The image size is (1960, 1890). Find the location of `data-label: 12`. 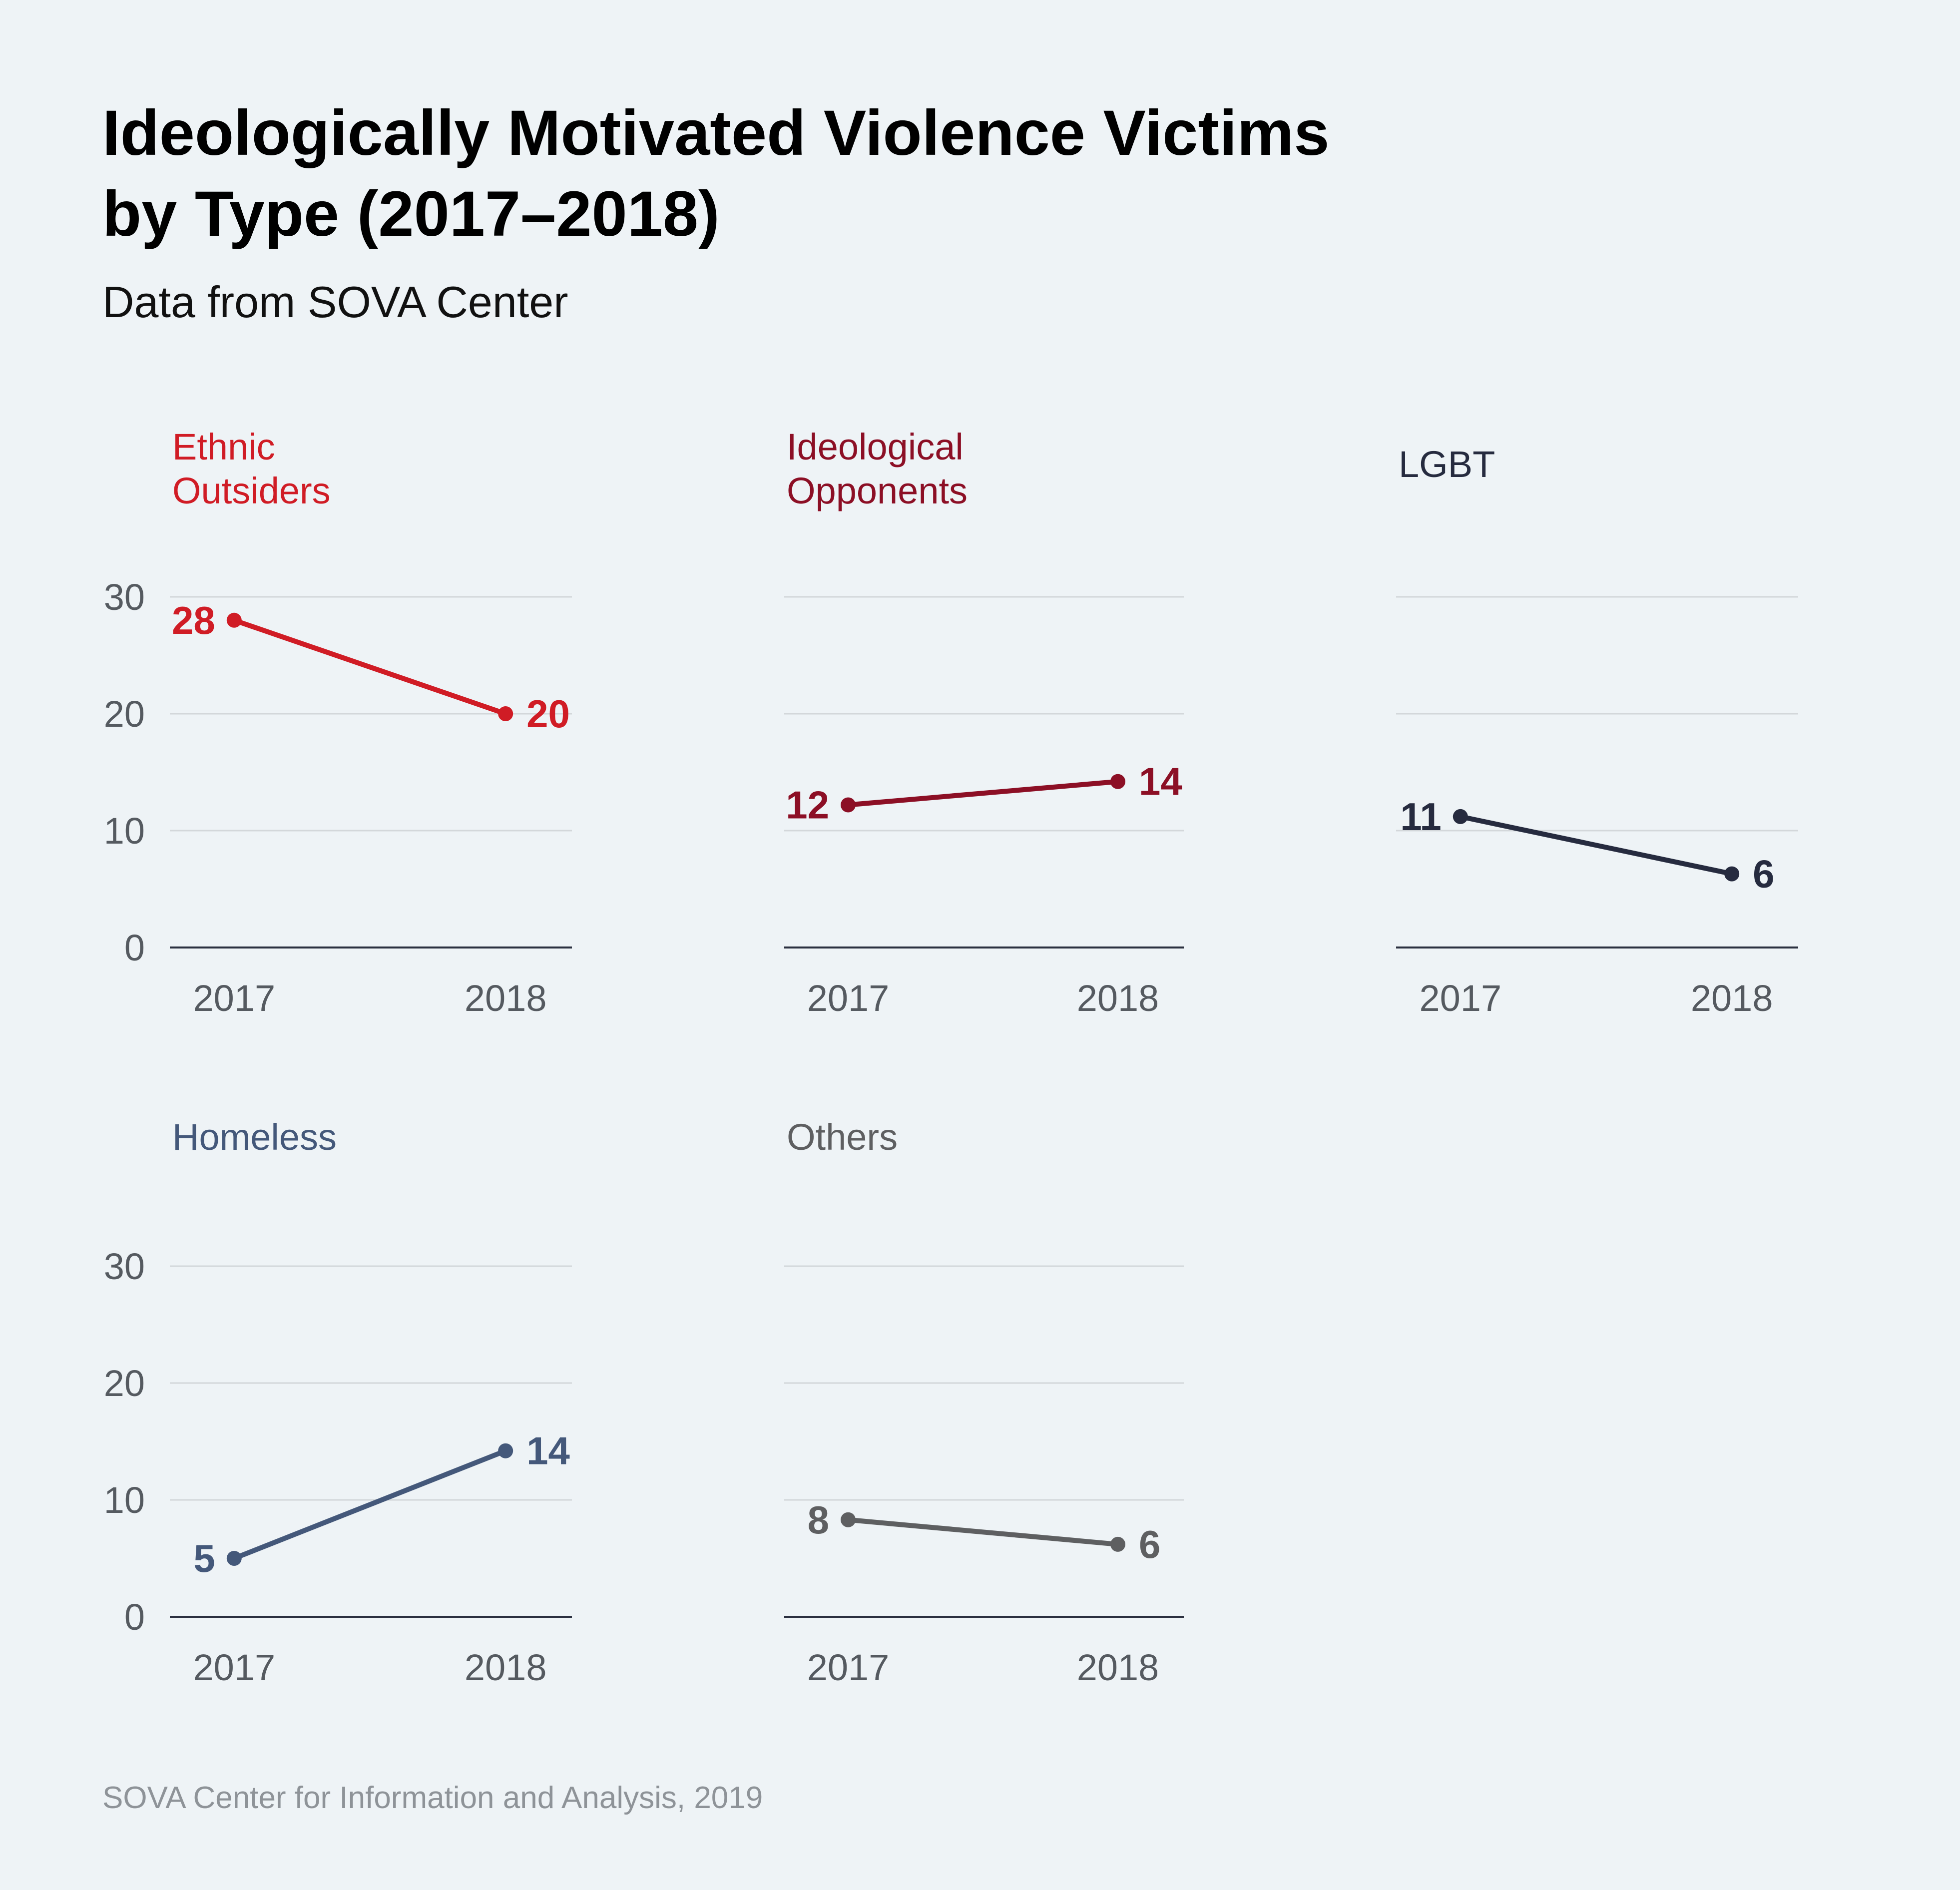

data-label: 12 is located at coordinates (807, 805).